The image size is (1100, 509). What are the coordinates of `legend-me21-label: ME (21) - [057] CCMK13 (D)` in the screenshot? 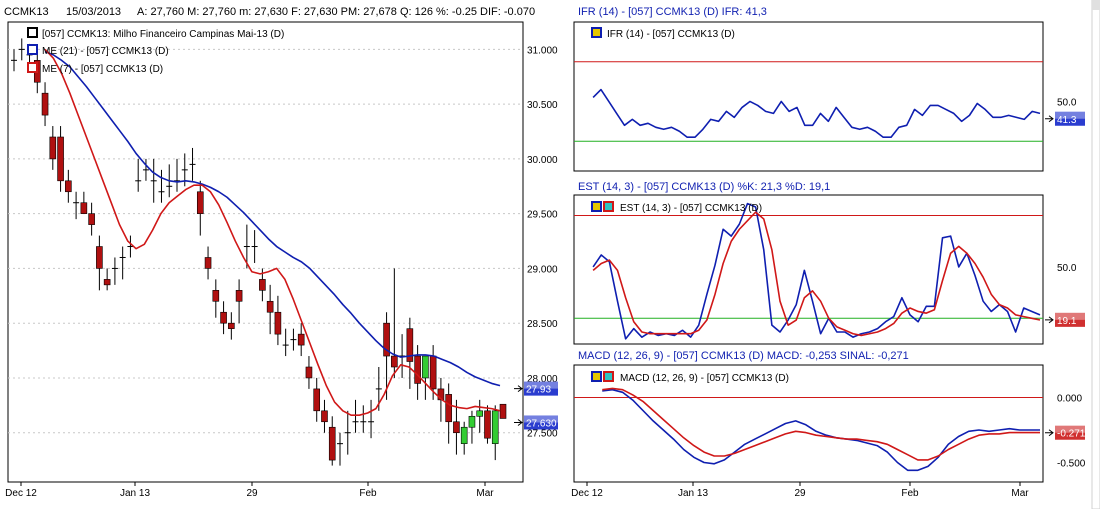 It's located at (105, 51).